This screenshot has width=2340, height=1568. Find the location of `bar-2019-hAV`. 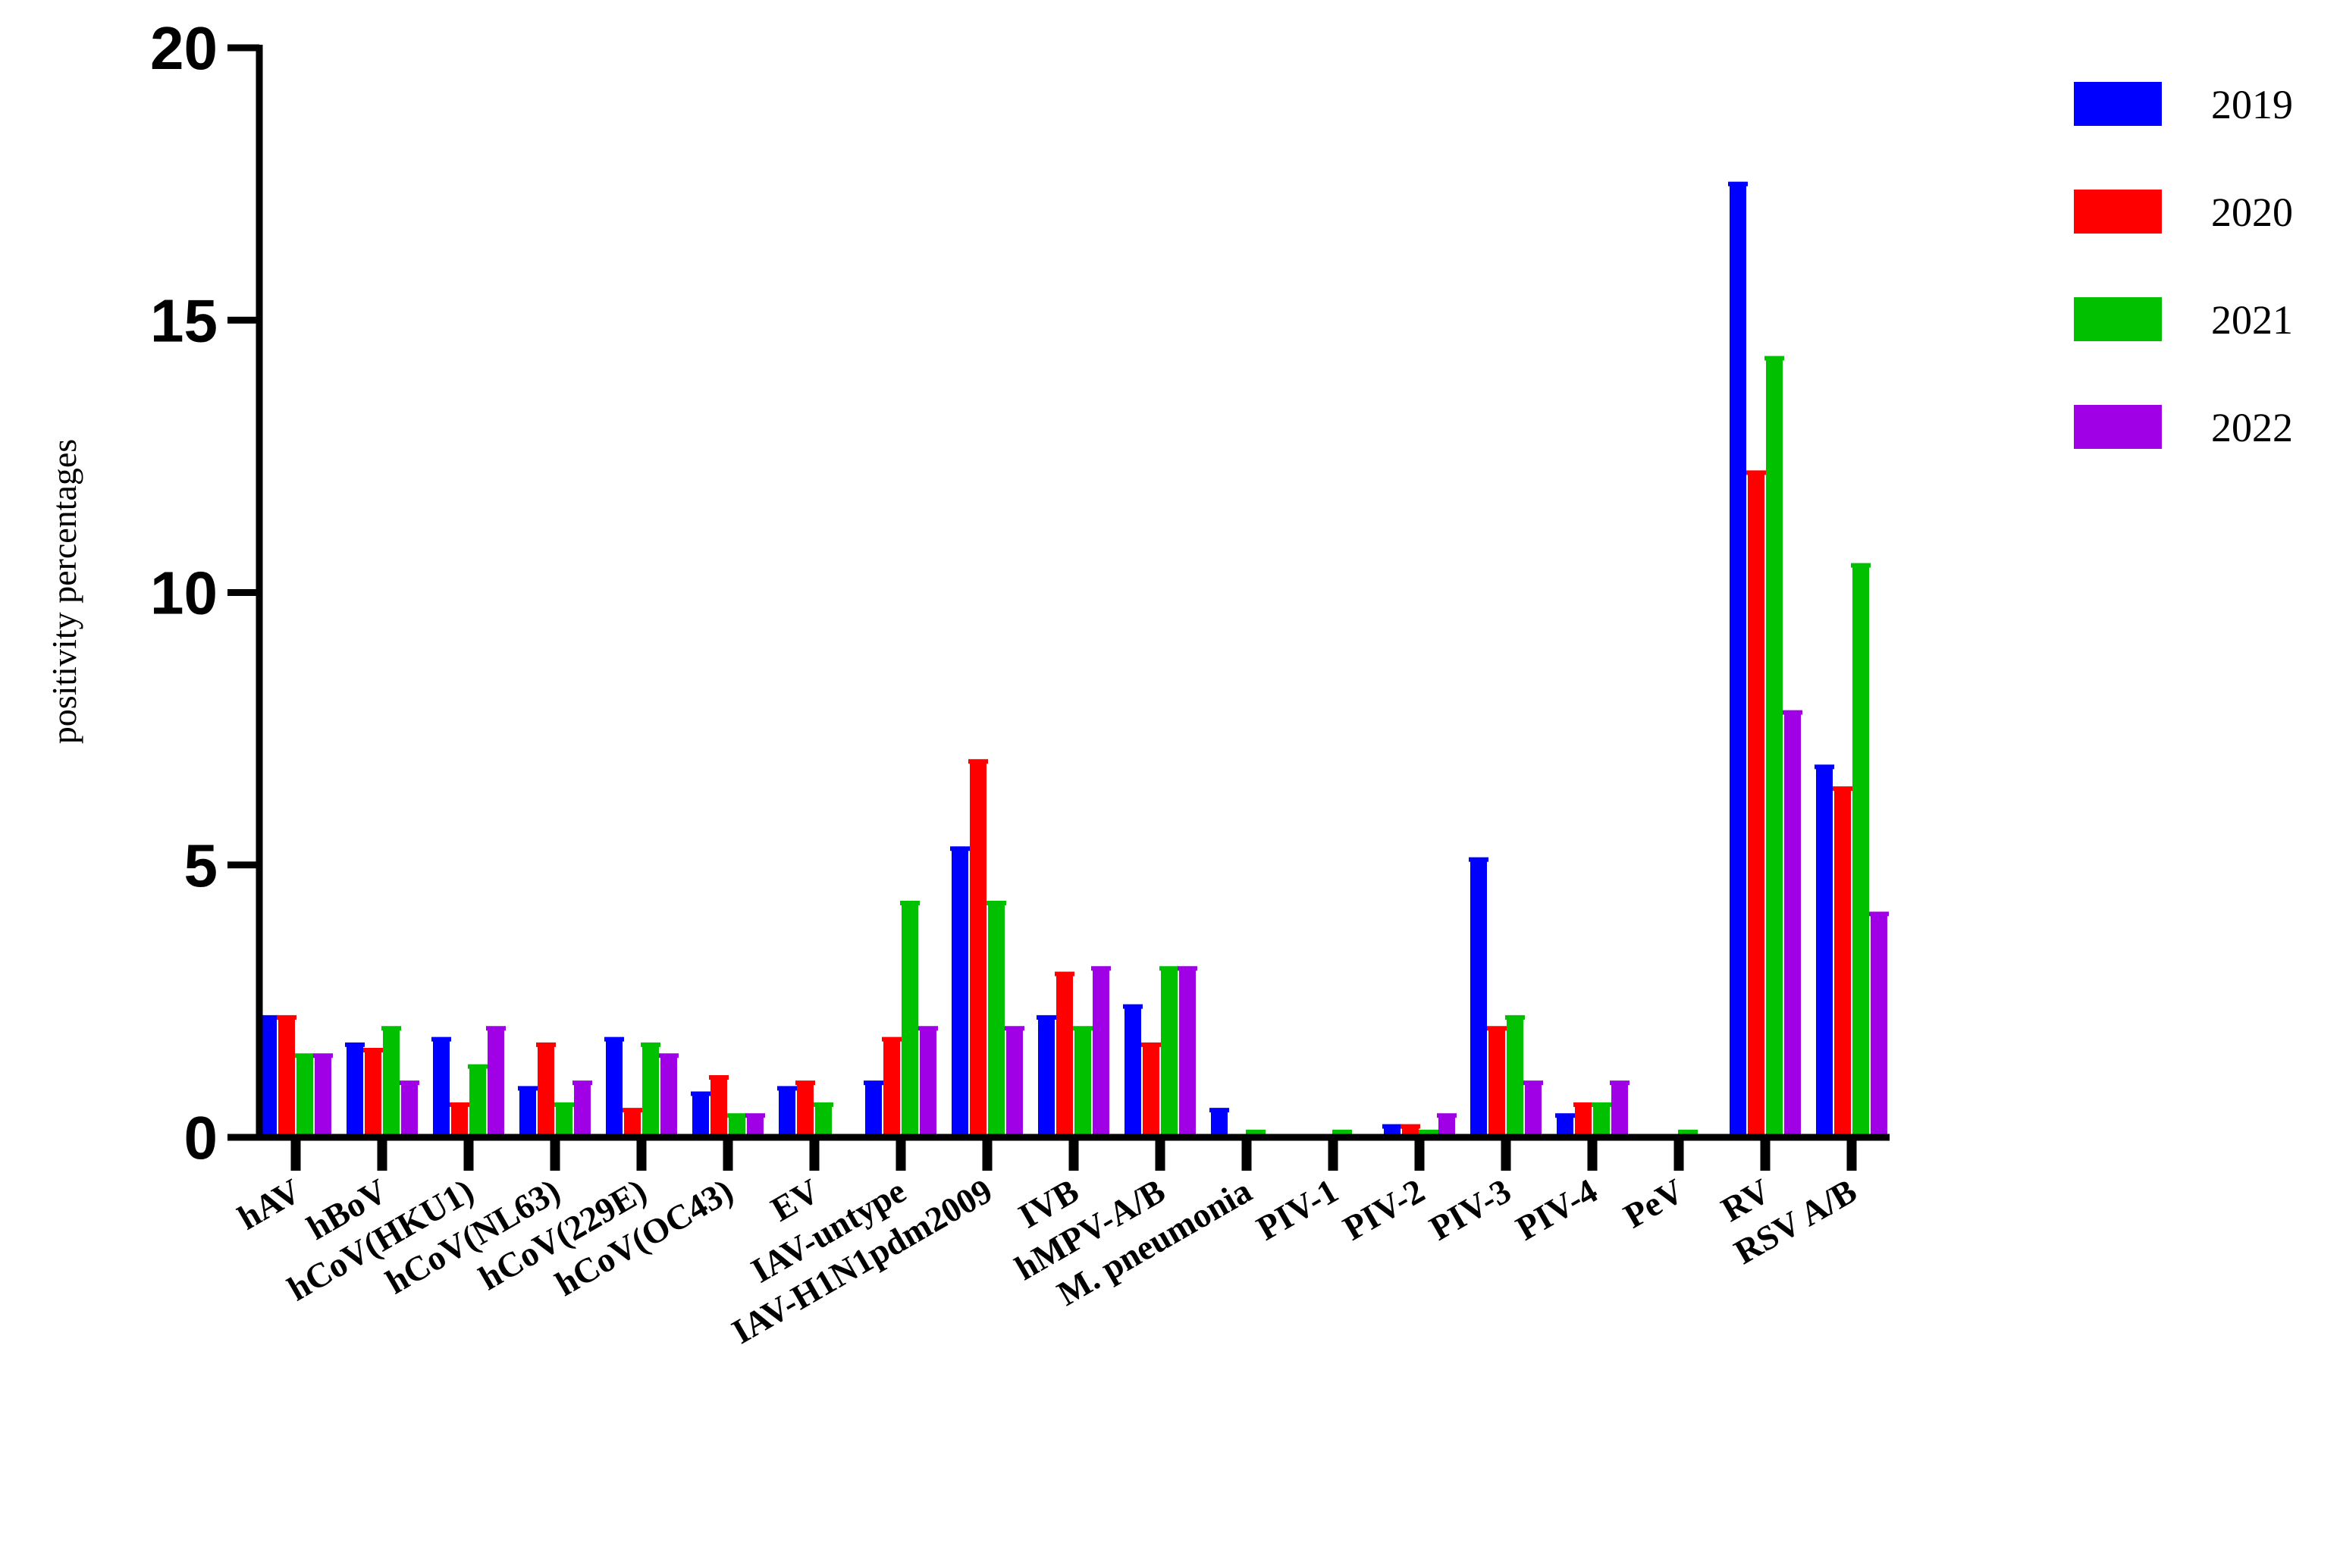

bar-2019-hAV is located at coordinates (268, 1077).